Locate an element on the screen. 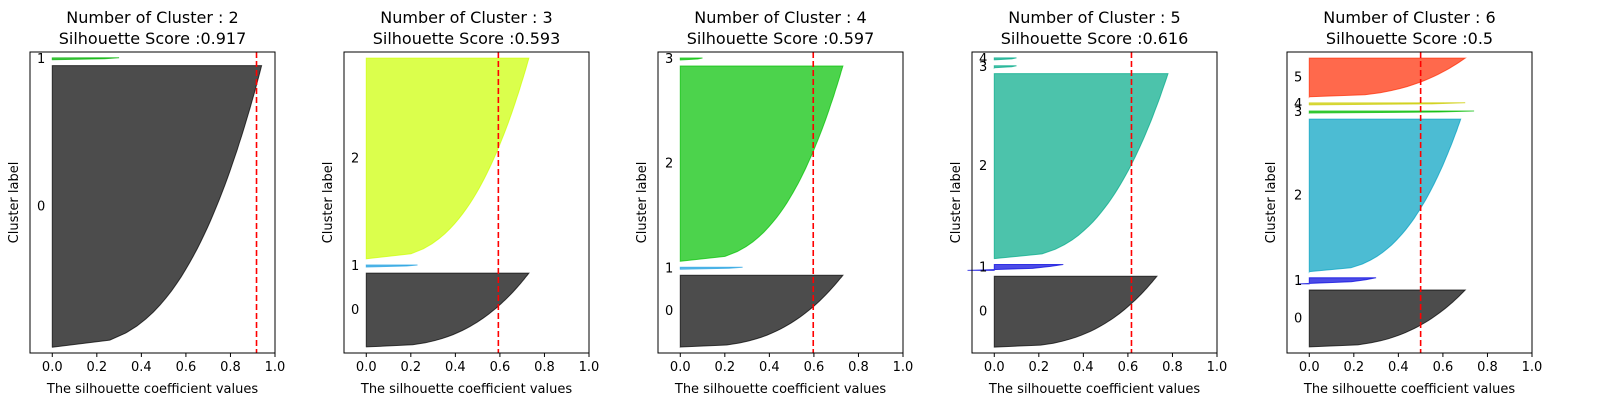 The width and height of the screenshot is (1600, 418). chart-subtitle: Silhouette Score :0.593 is located at coordinates (467, 38).